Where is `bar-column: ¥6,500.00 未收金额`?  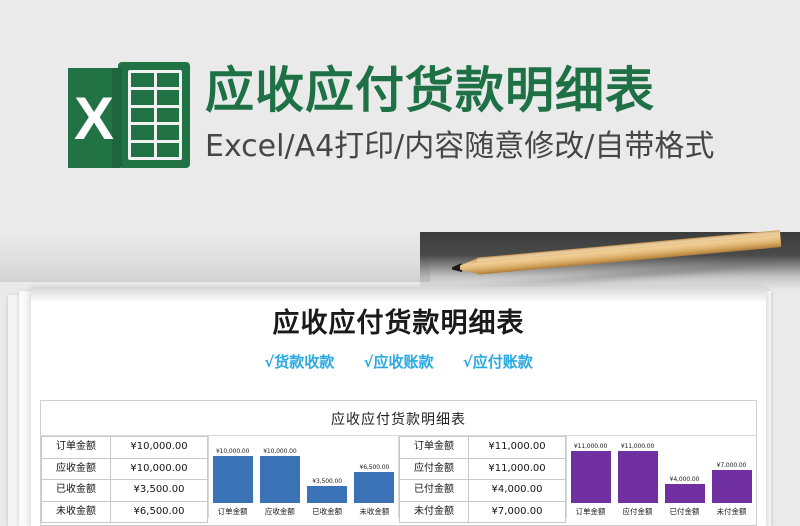
bar-column: ¥6,500.00 未收金额 is located at coordinates (374, 477).